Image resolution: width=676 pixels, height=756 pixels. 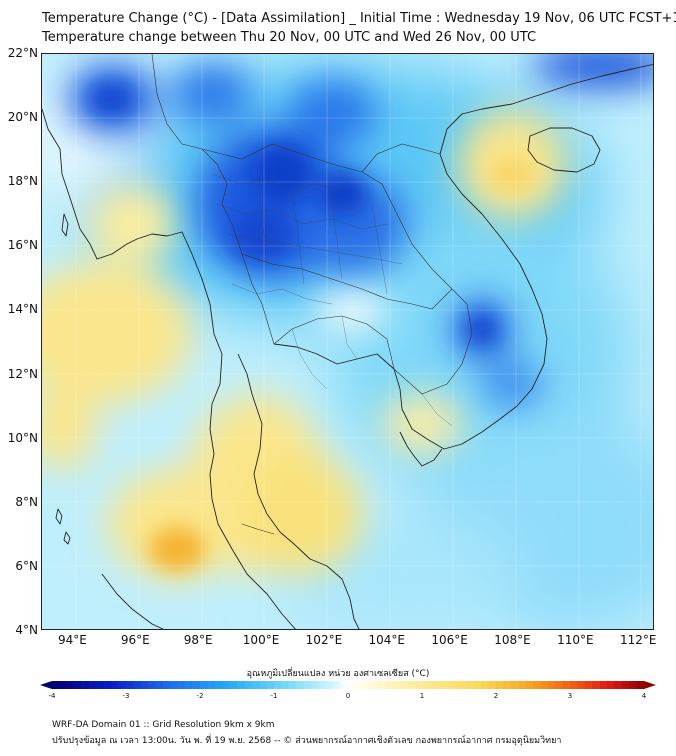 I want to click on colorbar-tick-label: 1, so click(x=422, y=696).